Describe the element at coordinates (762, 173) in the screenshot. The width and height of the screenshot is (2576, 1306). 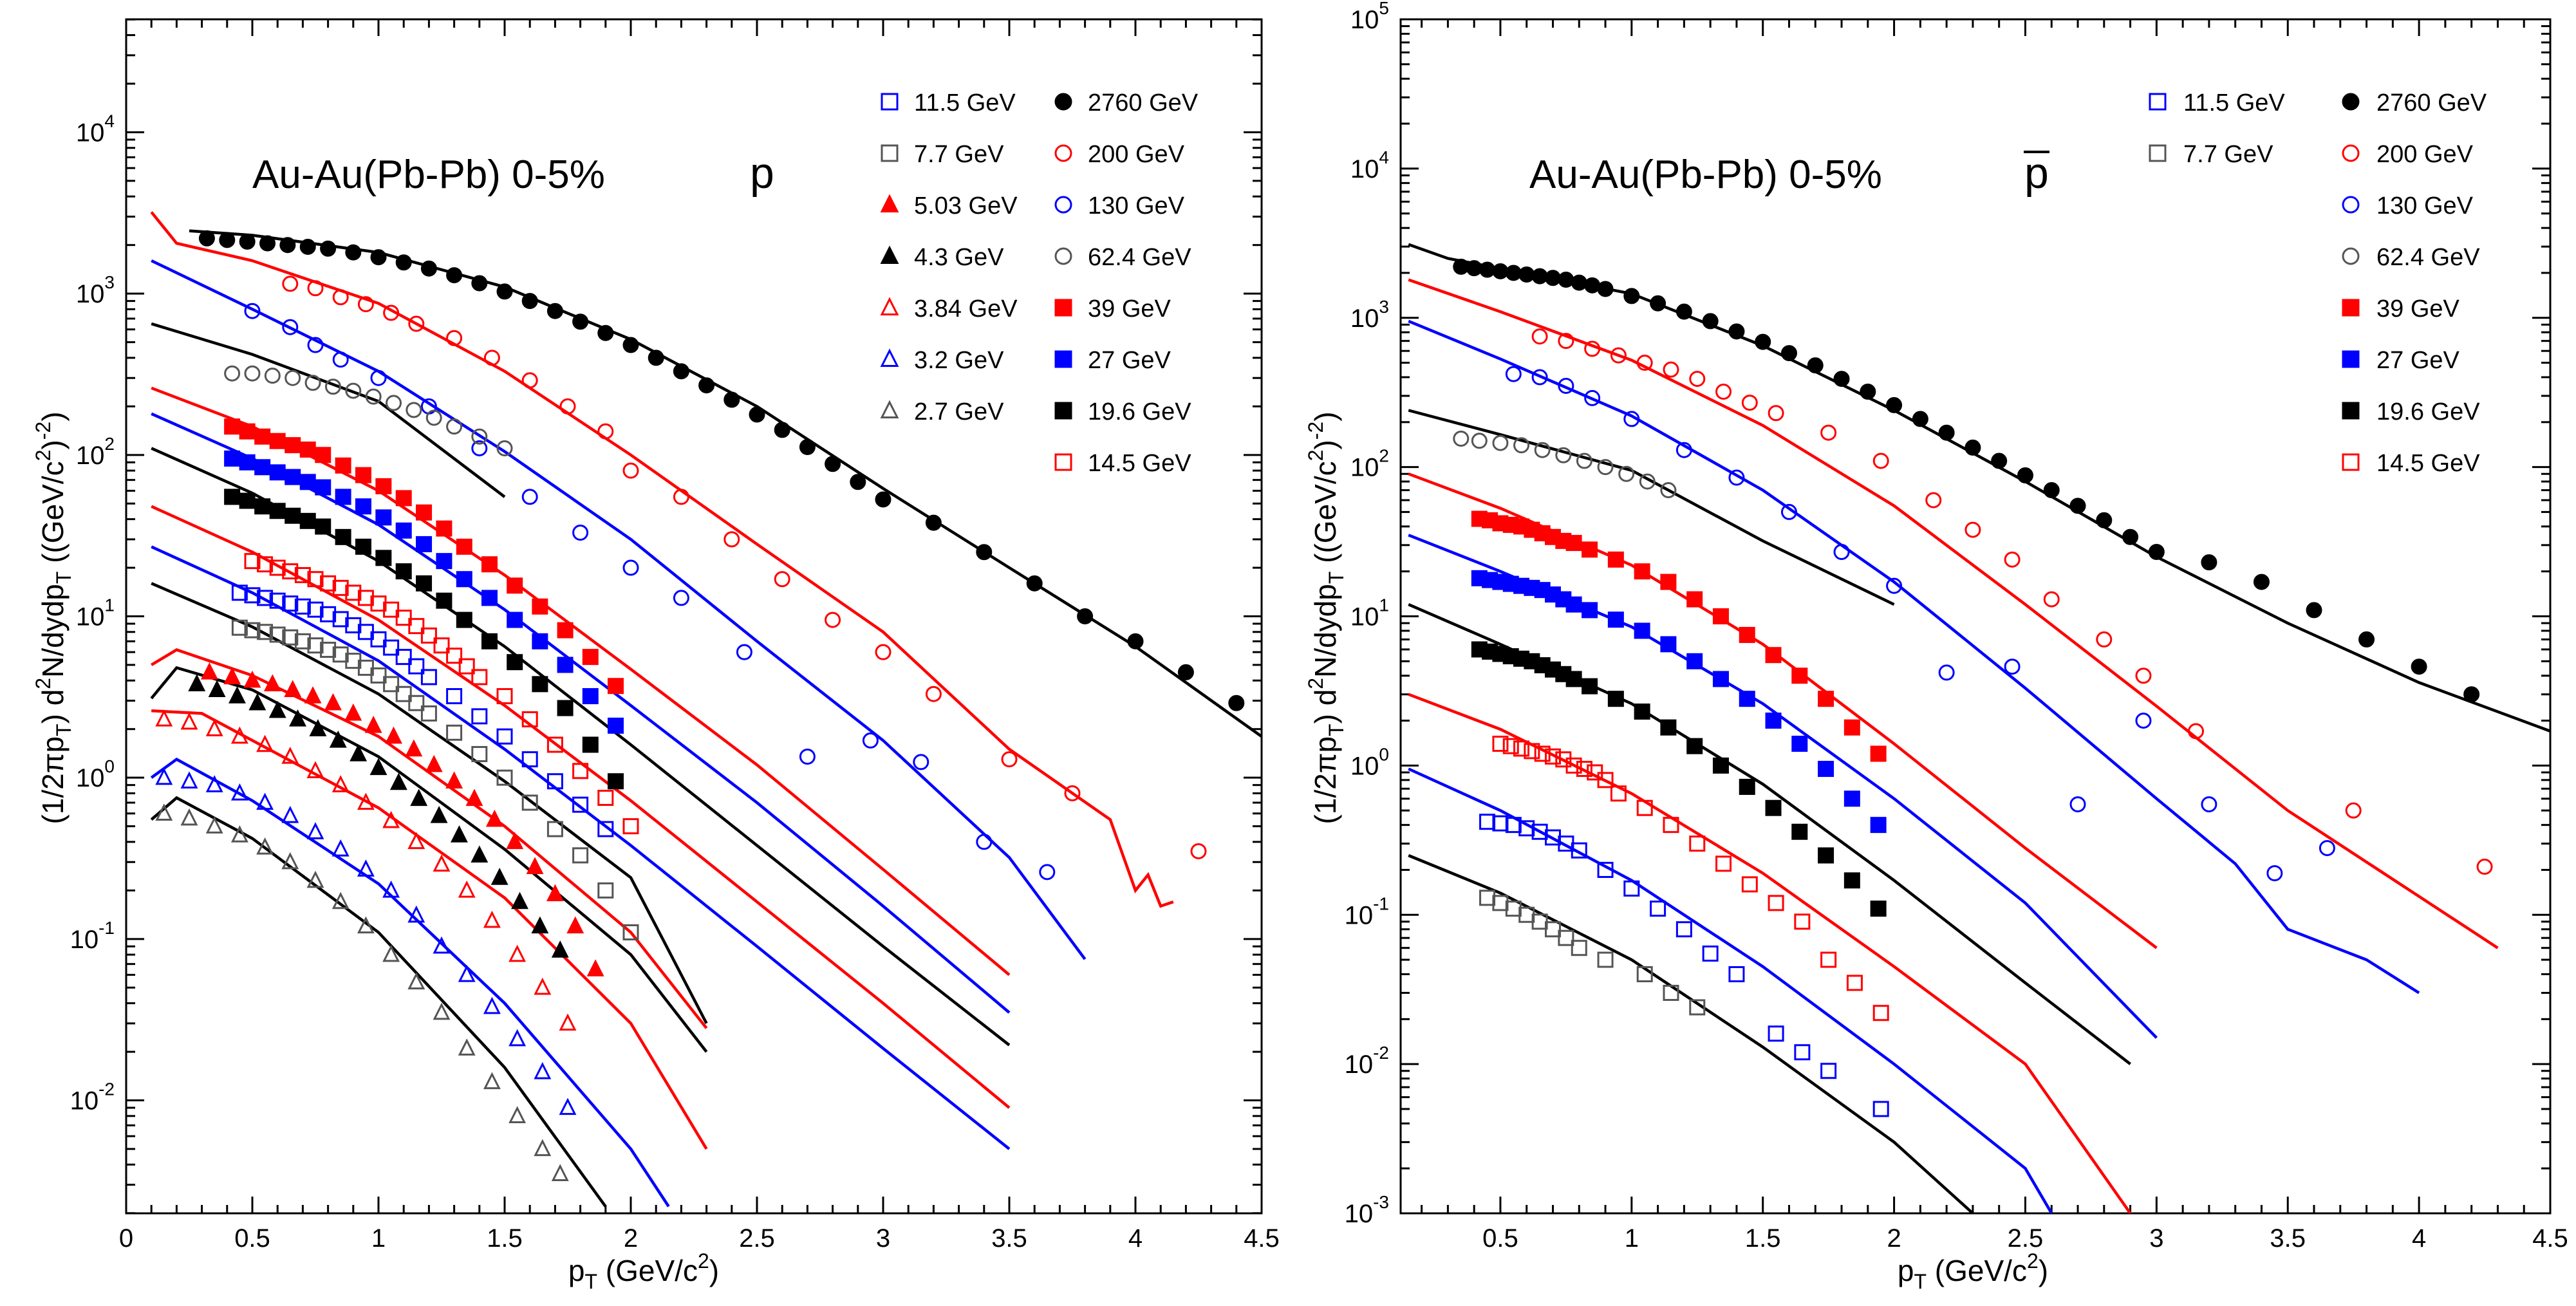
I see `left-particle-label: p` at that location.